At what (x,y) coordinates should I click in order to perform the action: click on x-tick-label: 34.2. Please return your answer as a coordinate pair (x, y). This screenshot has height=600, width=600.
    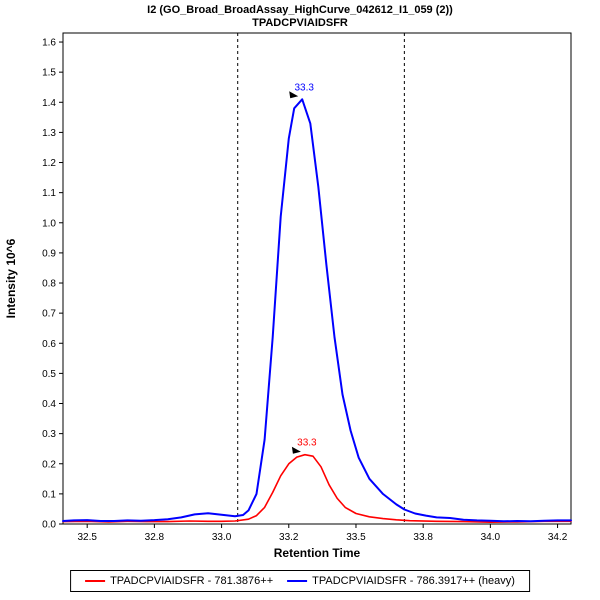
    Looking at the image, I should click on (558, 537).